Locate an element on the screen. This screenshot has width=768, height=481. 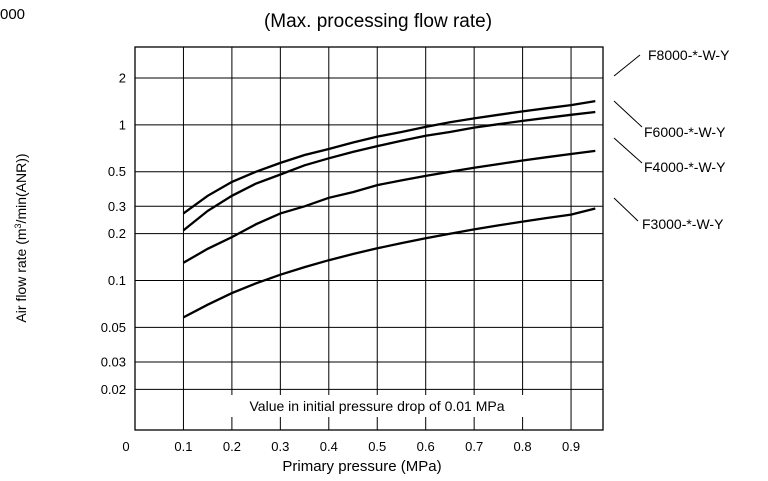
legend-label-4: F3000-*-W-Y is located at coordinates (683, 224).